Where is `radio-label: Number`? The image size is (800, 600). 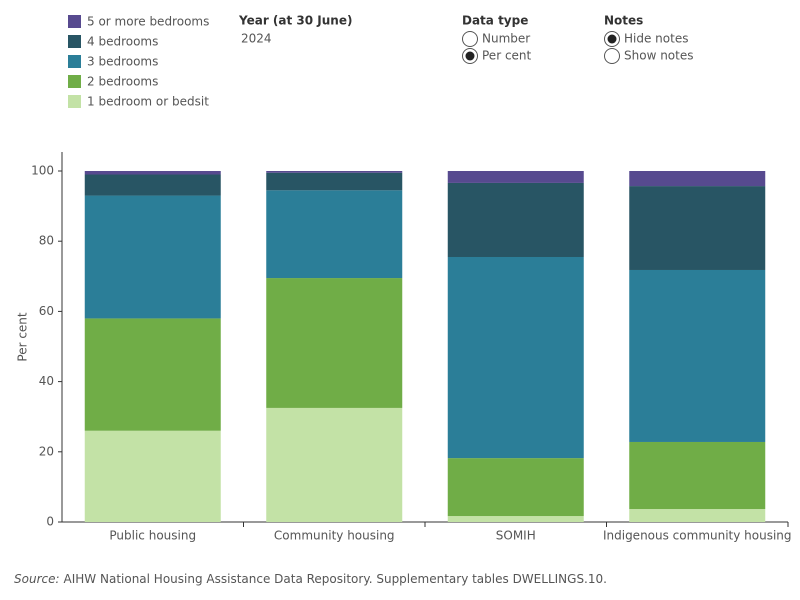
radio-label: Number is located at coordinates (506, 39).